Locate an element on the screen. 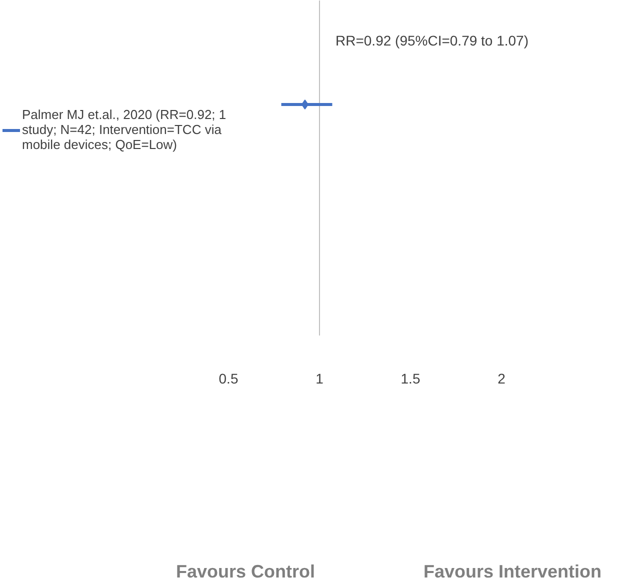 This screenshot has height=585, width=624. x-tick-label: 1.5 is located at coordinates (410, 378).